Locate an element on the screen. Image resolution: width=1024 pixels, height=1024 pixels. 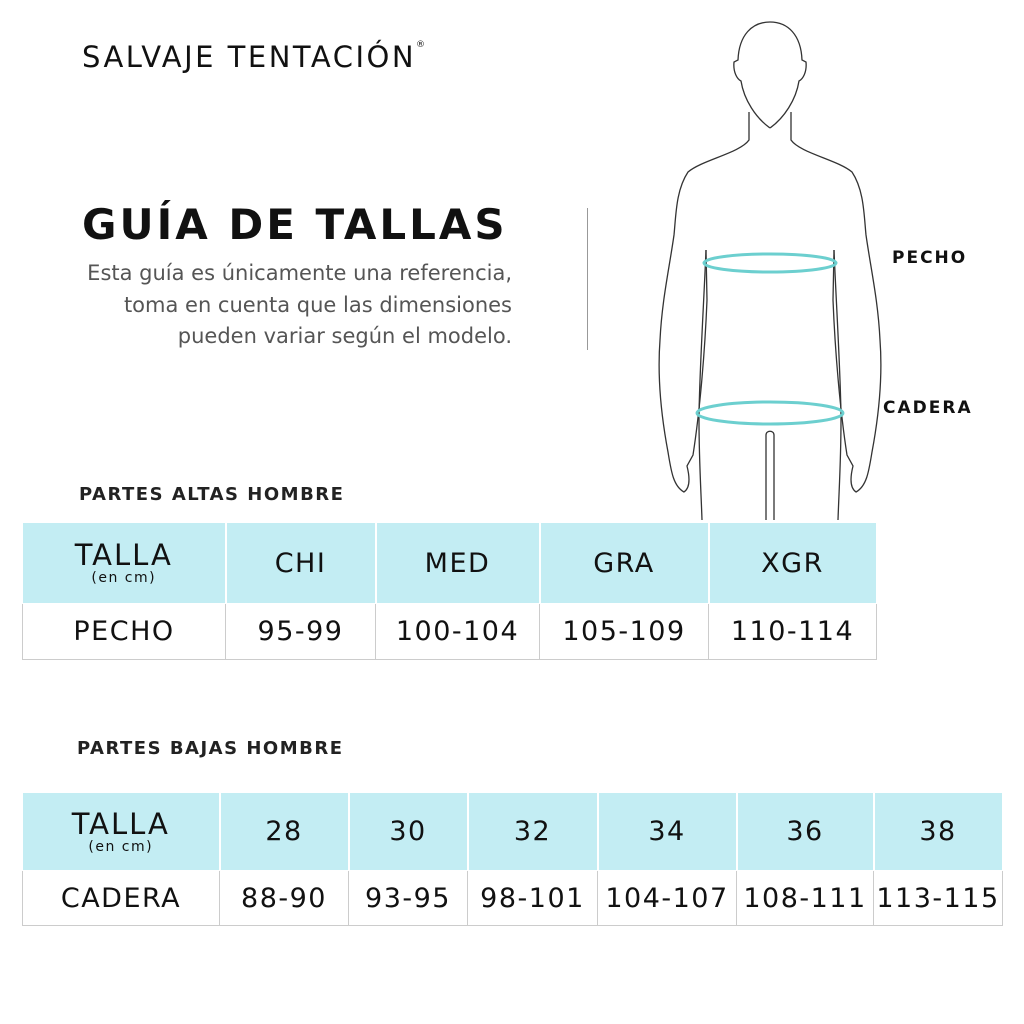
size-header: CHI is located at coordinates (301, 563).